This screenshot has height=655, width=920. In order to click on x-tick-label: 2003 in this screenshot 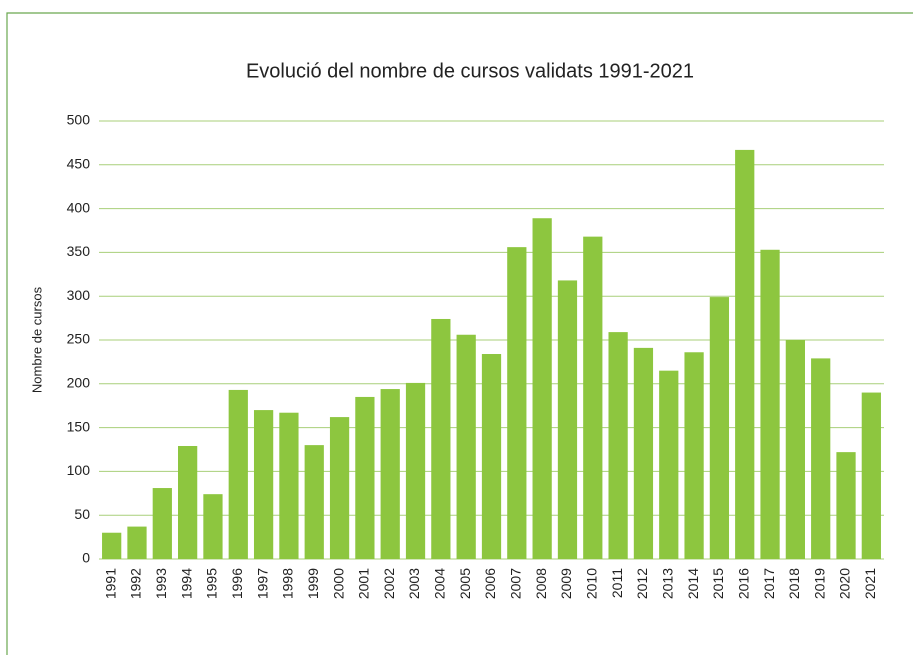, I will do `click(414, 583)`.